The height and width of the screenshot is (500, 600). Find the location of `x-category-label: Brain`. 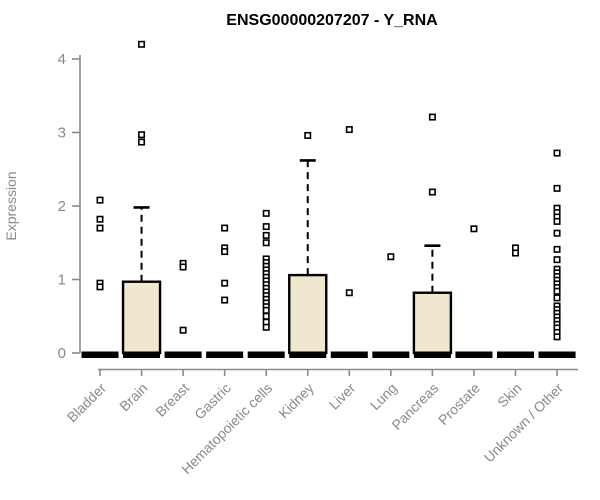

x-category-label: Brain is located at coordinates (133, 397).